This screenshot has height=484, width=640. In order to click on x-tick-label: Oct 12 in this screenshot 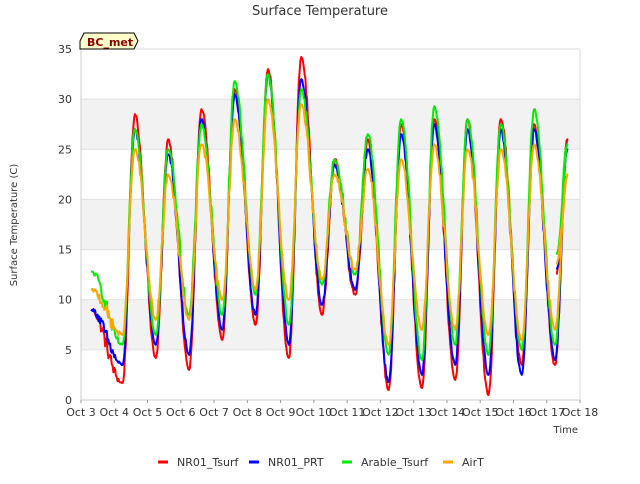, I will do `click(380, 412)`.